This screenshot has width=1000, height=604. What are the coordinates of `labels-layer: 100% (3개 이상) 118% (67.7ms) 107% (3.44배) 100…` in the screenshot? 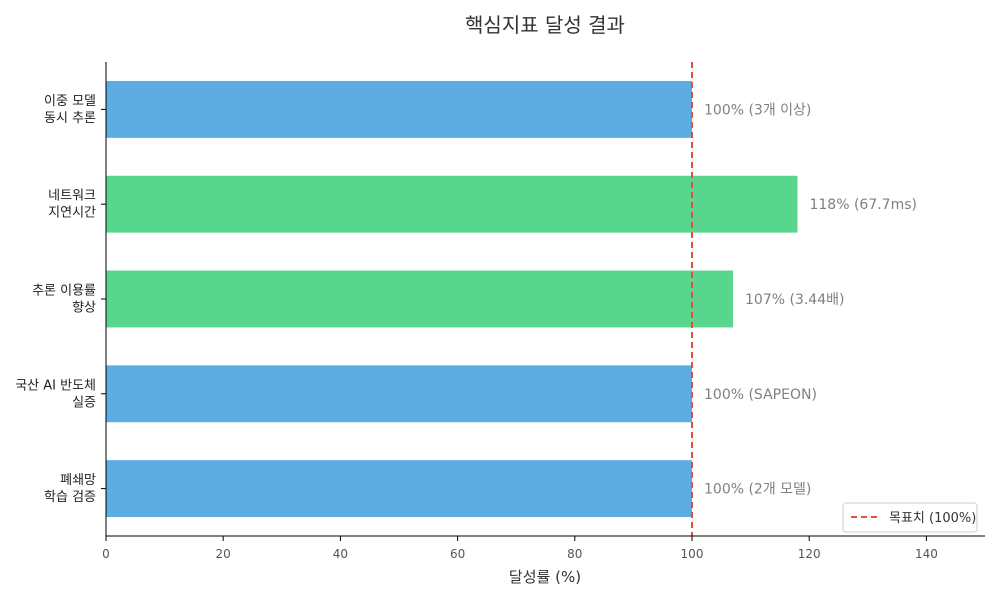 It's located at (810, 299).